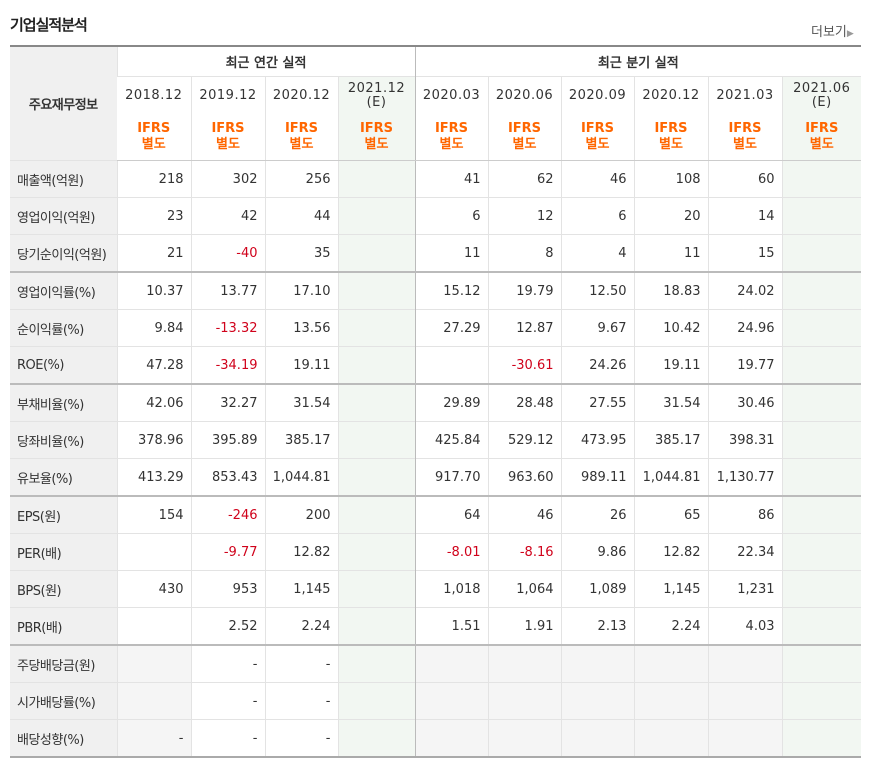 Image resolution: width=877 pixels, height=758 pixels. Describe the element at coordinates (850, 34) in the screenshot. I see `chevron-right-icon: ▶` at that location.